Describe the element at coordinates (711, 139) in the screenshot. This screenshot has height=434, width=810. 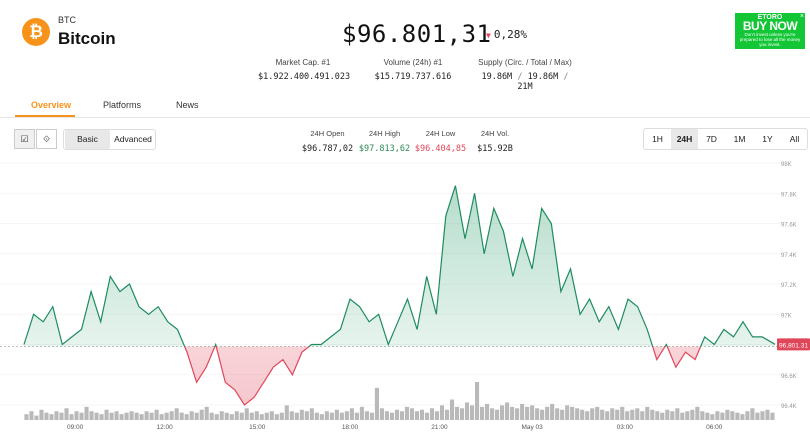
I see `range-7d-button: 7D` at that location.